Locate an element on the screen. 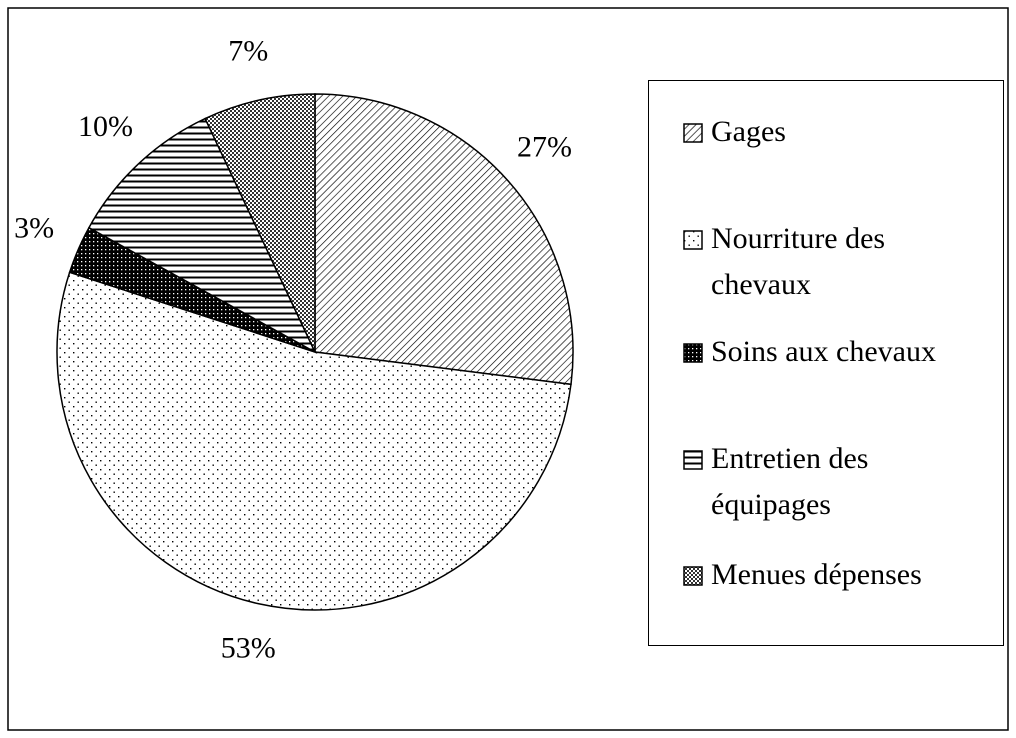 This screenshot has height=738, width=1016. legend-item: Entretien des équipages is located at coordinates (833, 482).